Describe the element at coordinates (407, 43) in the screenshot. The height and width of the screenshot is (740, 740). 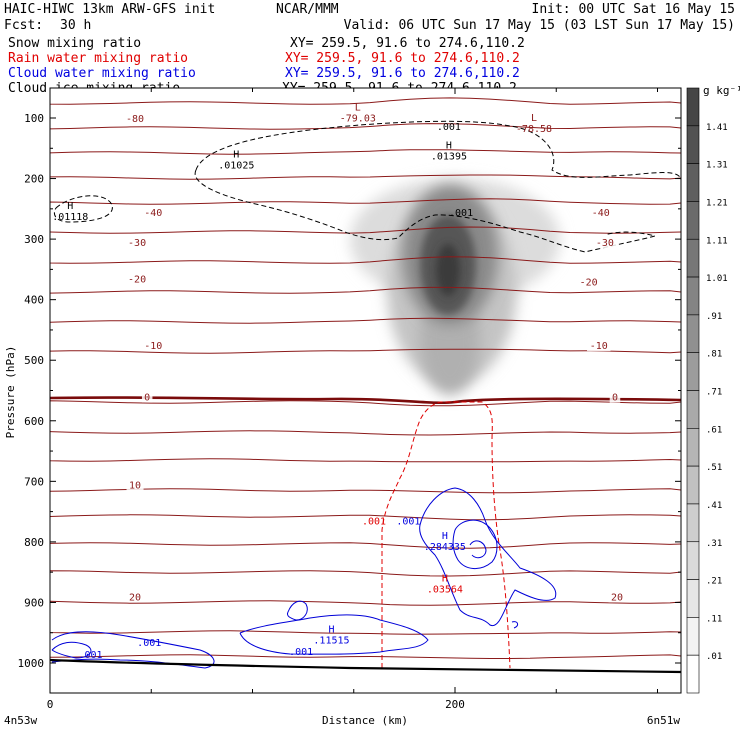
I see `field-xy-snow: XY= 259.5, 91.6 to 274.6,110.2` at that location.